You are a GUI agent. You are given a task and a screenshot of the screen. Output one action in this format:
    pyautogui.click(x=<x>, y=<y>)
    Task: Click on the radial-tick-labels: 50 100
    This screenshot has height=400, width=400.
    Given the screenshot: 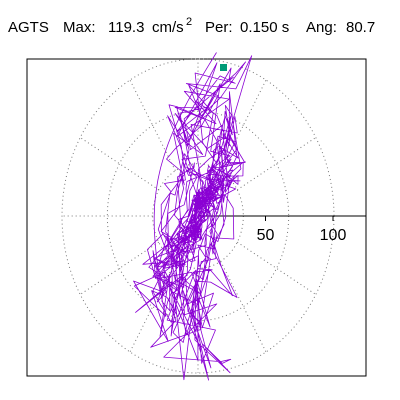 What is the action you would take?
    pyautogui.click(x=302, y=235)
    